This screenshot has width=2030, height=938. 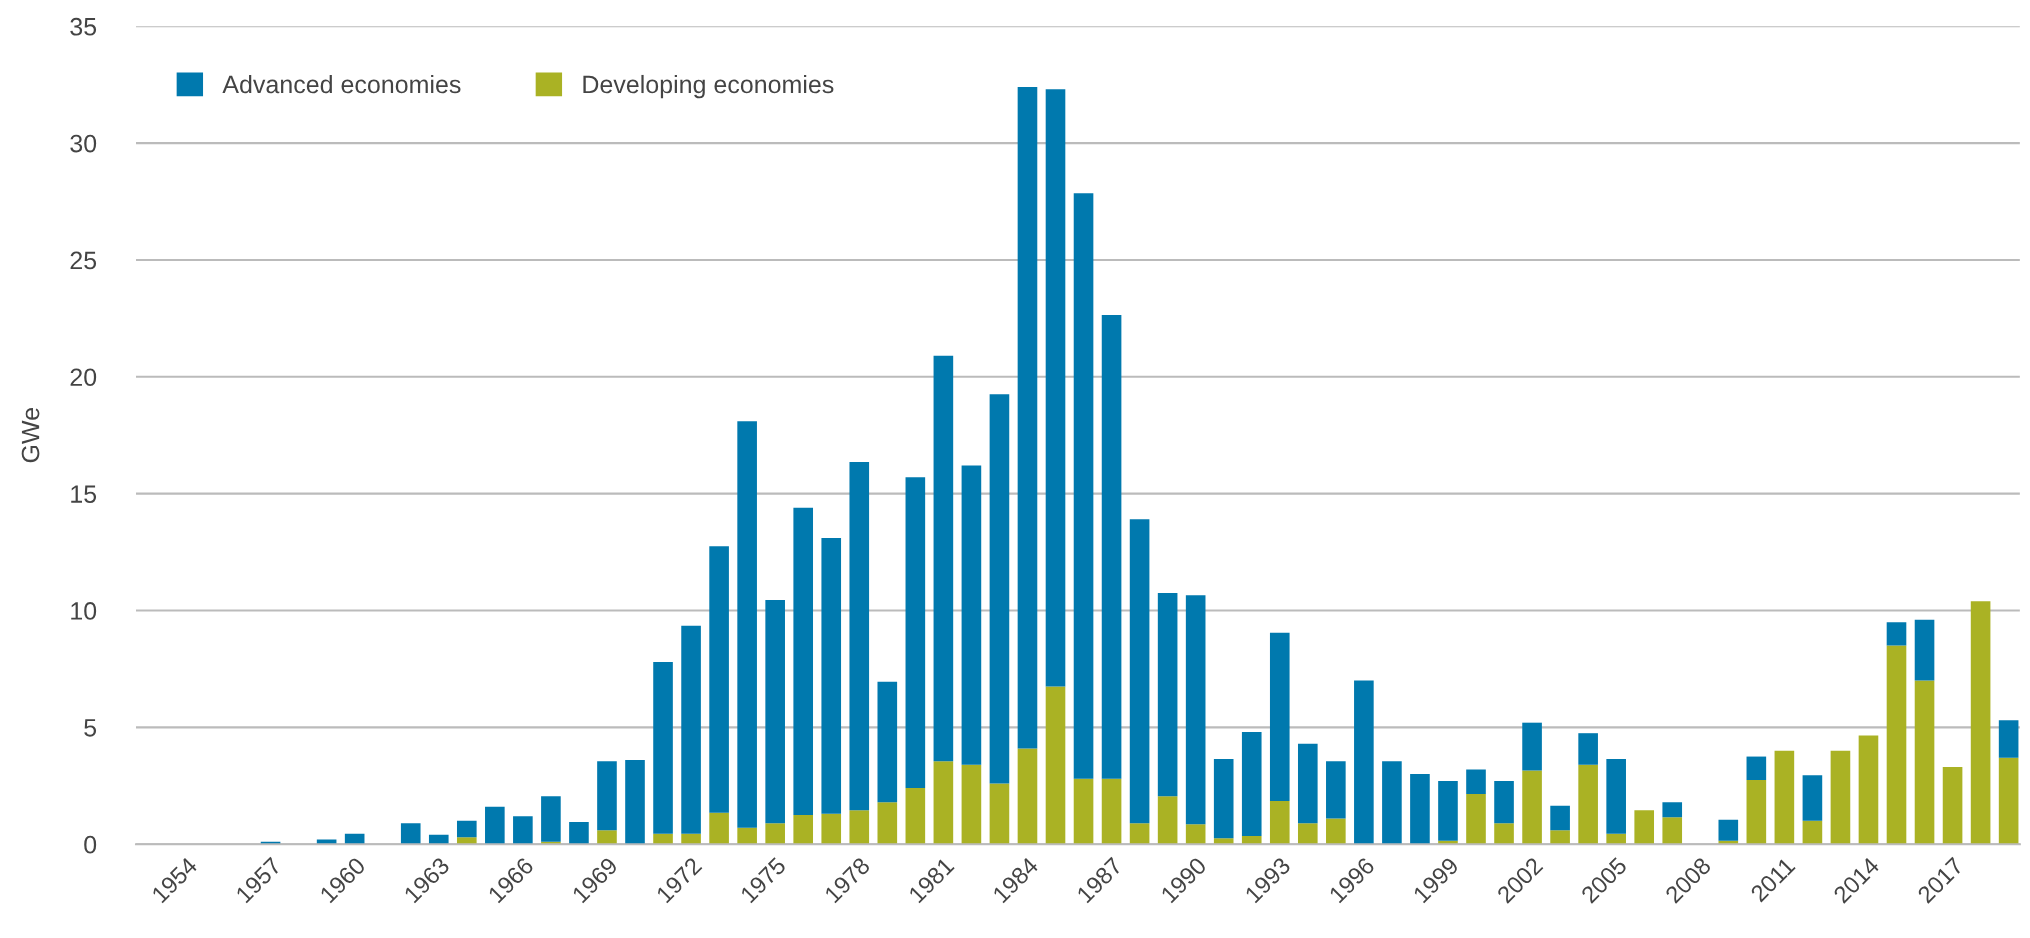 I want to click on y-tick-label: 5, so click(x=90, y=728).